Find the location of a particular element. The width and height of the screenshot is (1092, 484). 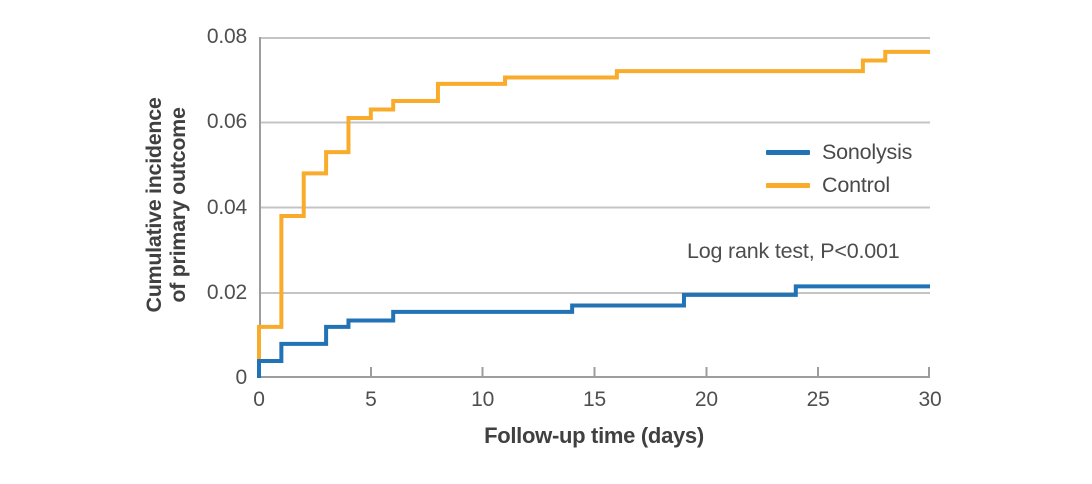

x-tick-label: 5 is located at coordinates (371, 399).